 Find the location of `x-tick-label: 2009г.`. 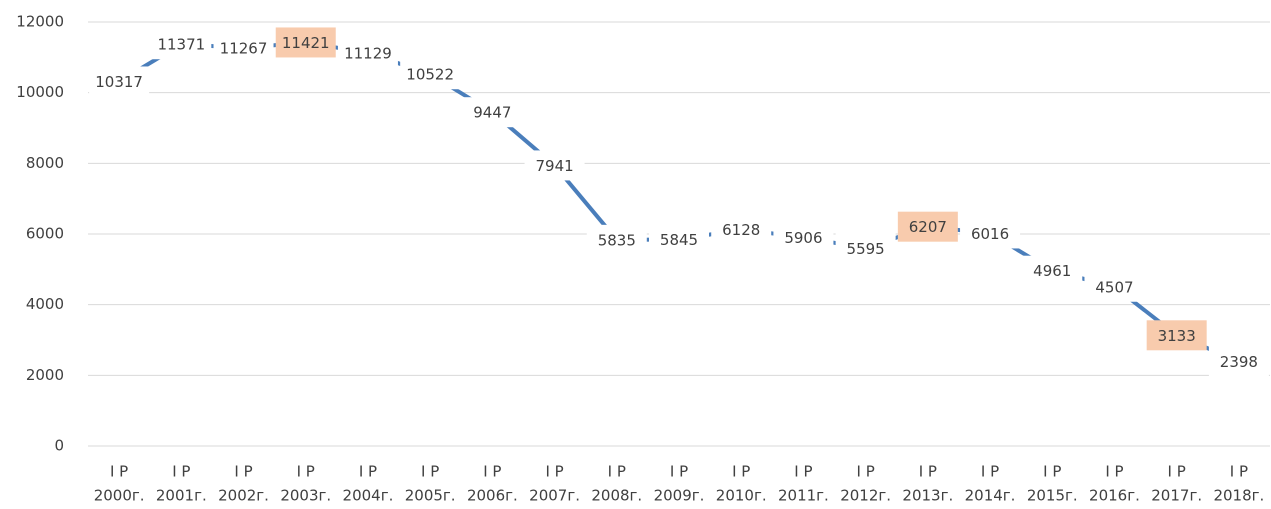

x-tick-label: 2009г. is located at coordinates (679, 496).